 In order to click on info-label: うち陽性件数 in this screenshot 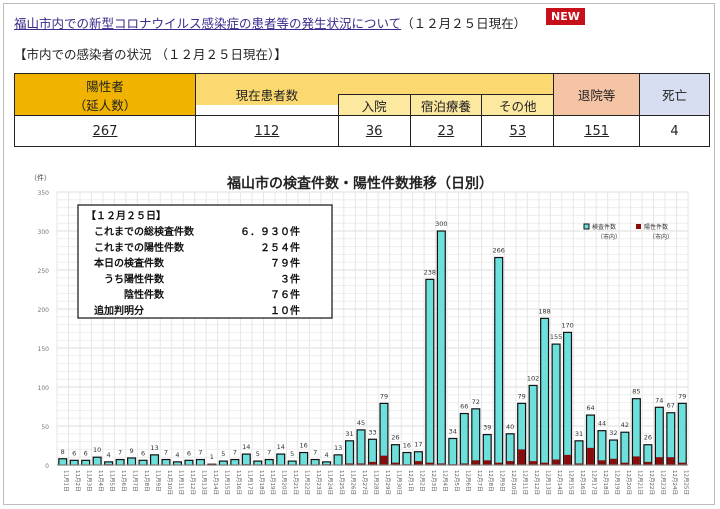, I will do `click(129, 278)`.